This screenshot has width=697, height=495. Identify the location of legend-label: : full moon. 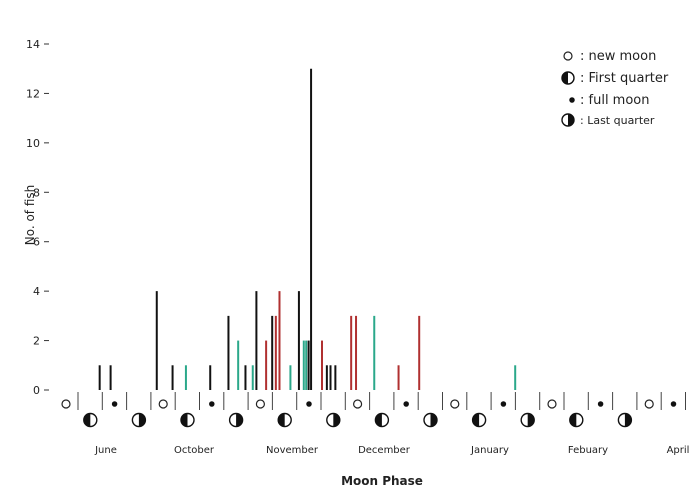
(615, 100).